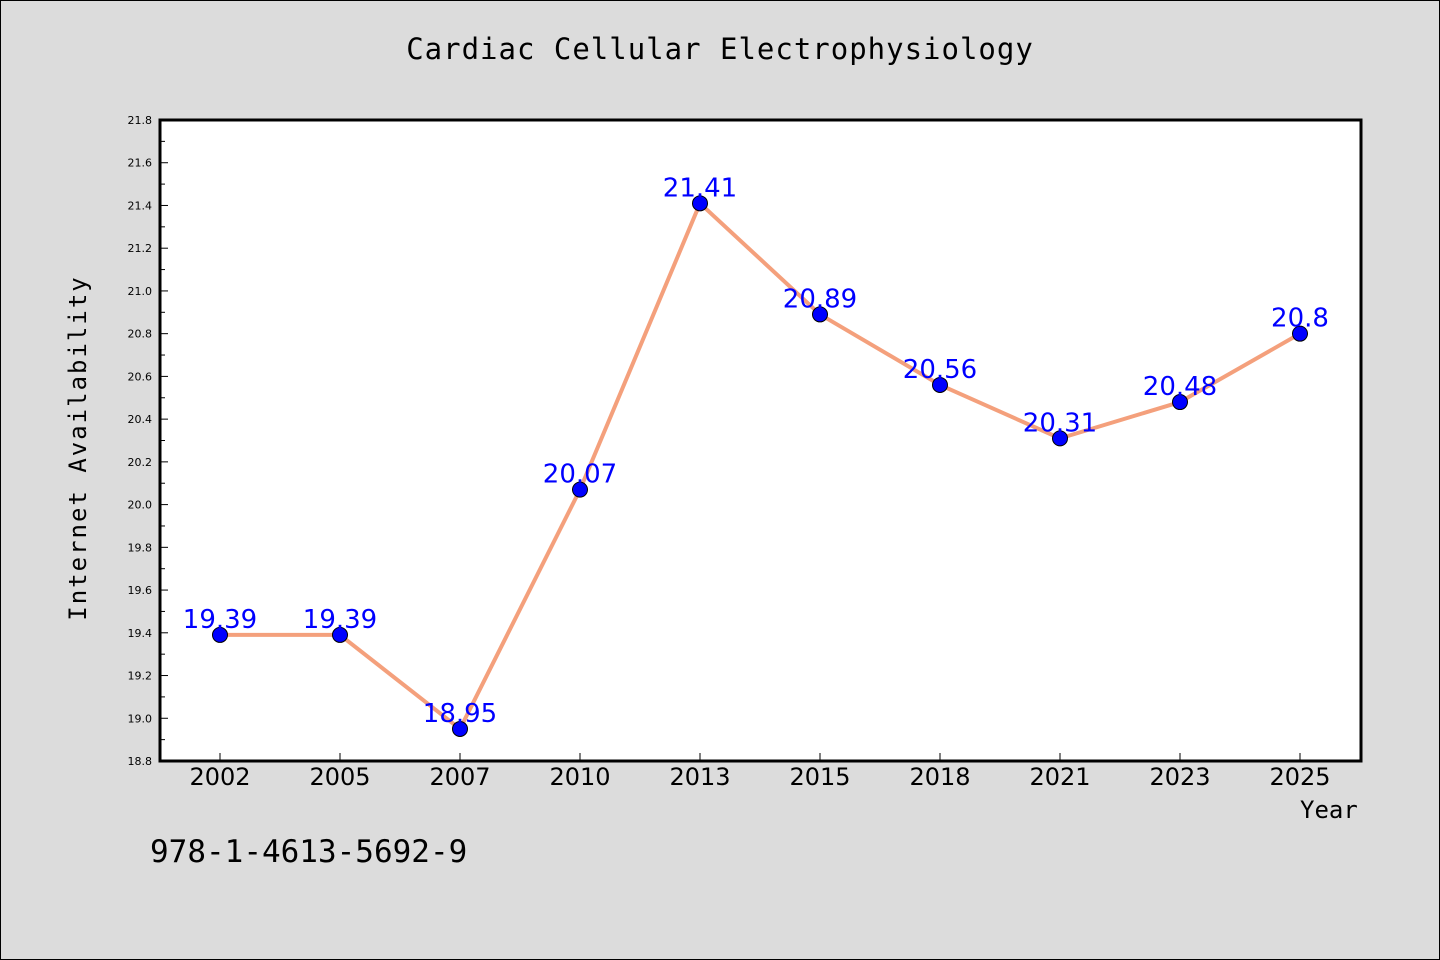 The height and width of the screenshot is (960, 1440). Describe the element at coordinates (140, 291) in the screenshot. I see `y-tick-label: 21.0` at that location.